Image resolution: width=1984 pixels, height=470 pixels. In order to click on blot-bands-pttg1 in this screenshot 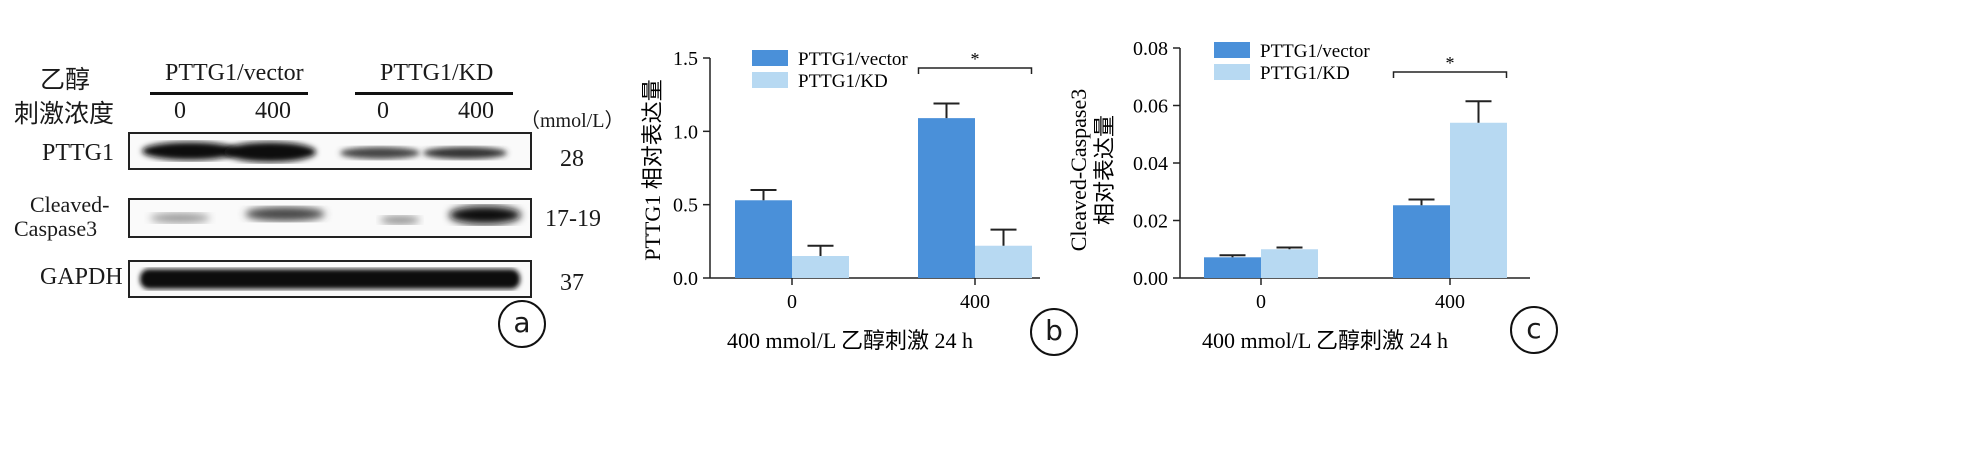, I will do `click(324, 152)`.